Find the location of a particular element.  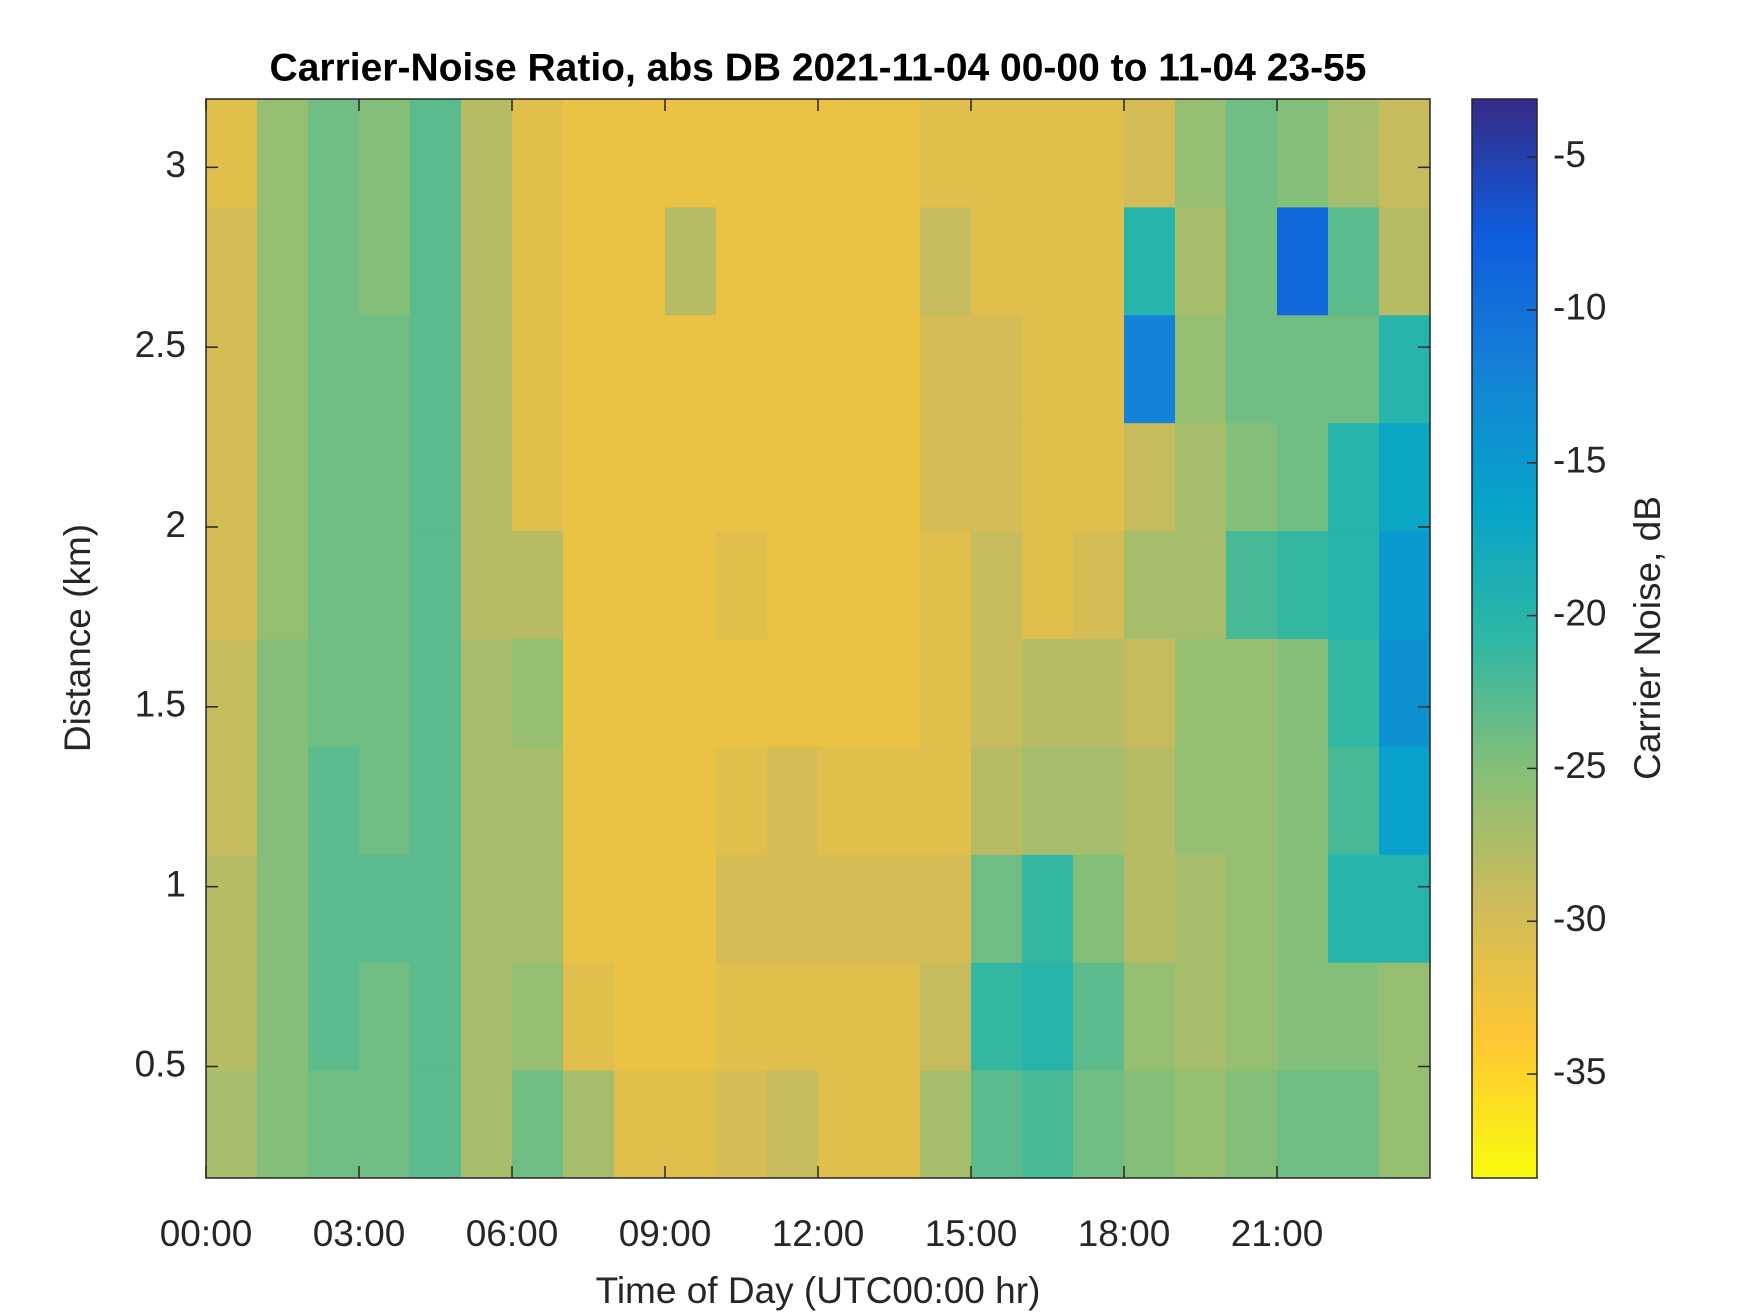

colorbar-tick-label: -10 is located at coordinates (1579, 307).